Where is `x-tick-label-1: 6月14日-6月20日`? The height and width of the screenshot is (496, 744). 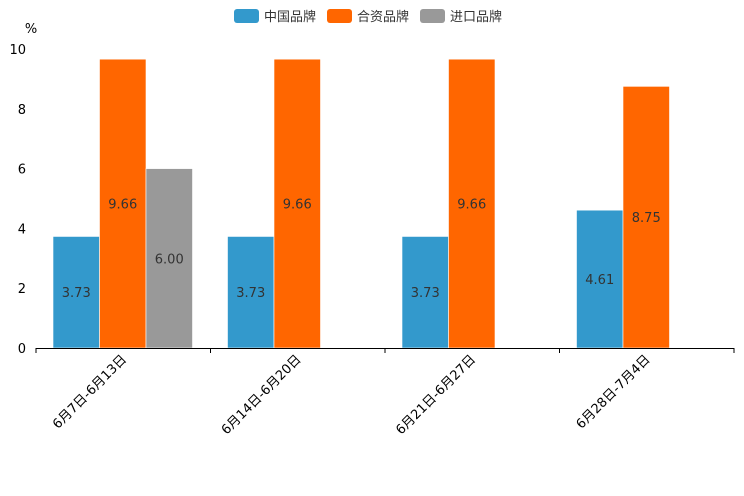
x-tick-label-1: 6月14日-6月20日 is located at coordinates (262, 395).